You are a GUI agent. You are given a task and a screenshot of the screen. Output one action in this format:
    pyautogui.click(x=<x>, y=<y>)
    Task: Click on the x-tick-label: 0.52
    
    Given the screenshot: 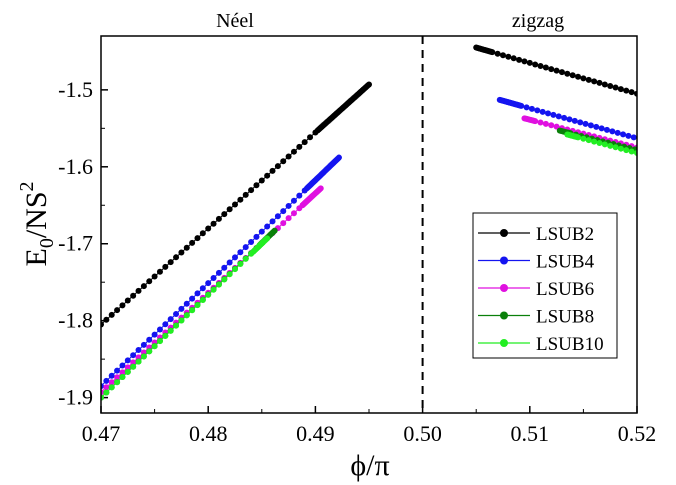 What is the action you would take?
    pyautogui.click(x=637, y=433)
    